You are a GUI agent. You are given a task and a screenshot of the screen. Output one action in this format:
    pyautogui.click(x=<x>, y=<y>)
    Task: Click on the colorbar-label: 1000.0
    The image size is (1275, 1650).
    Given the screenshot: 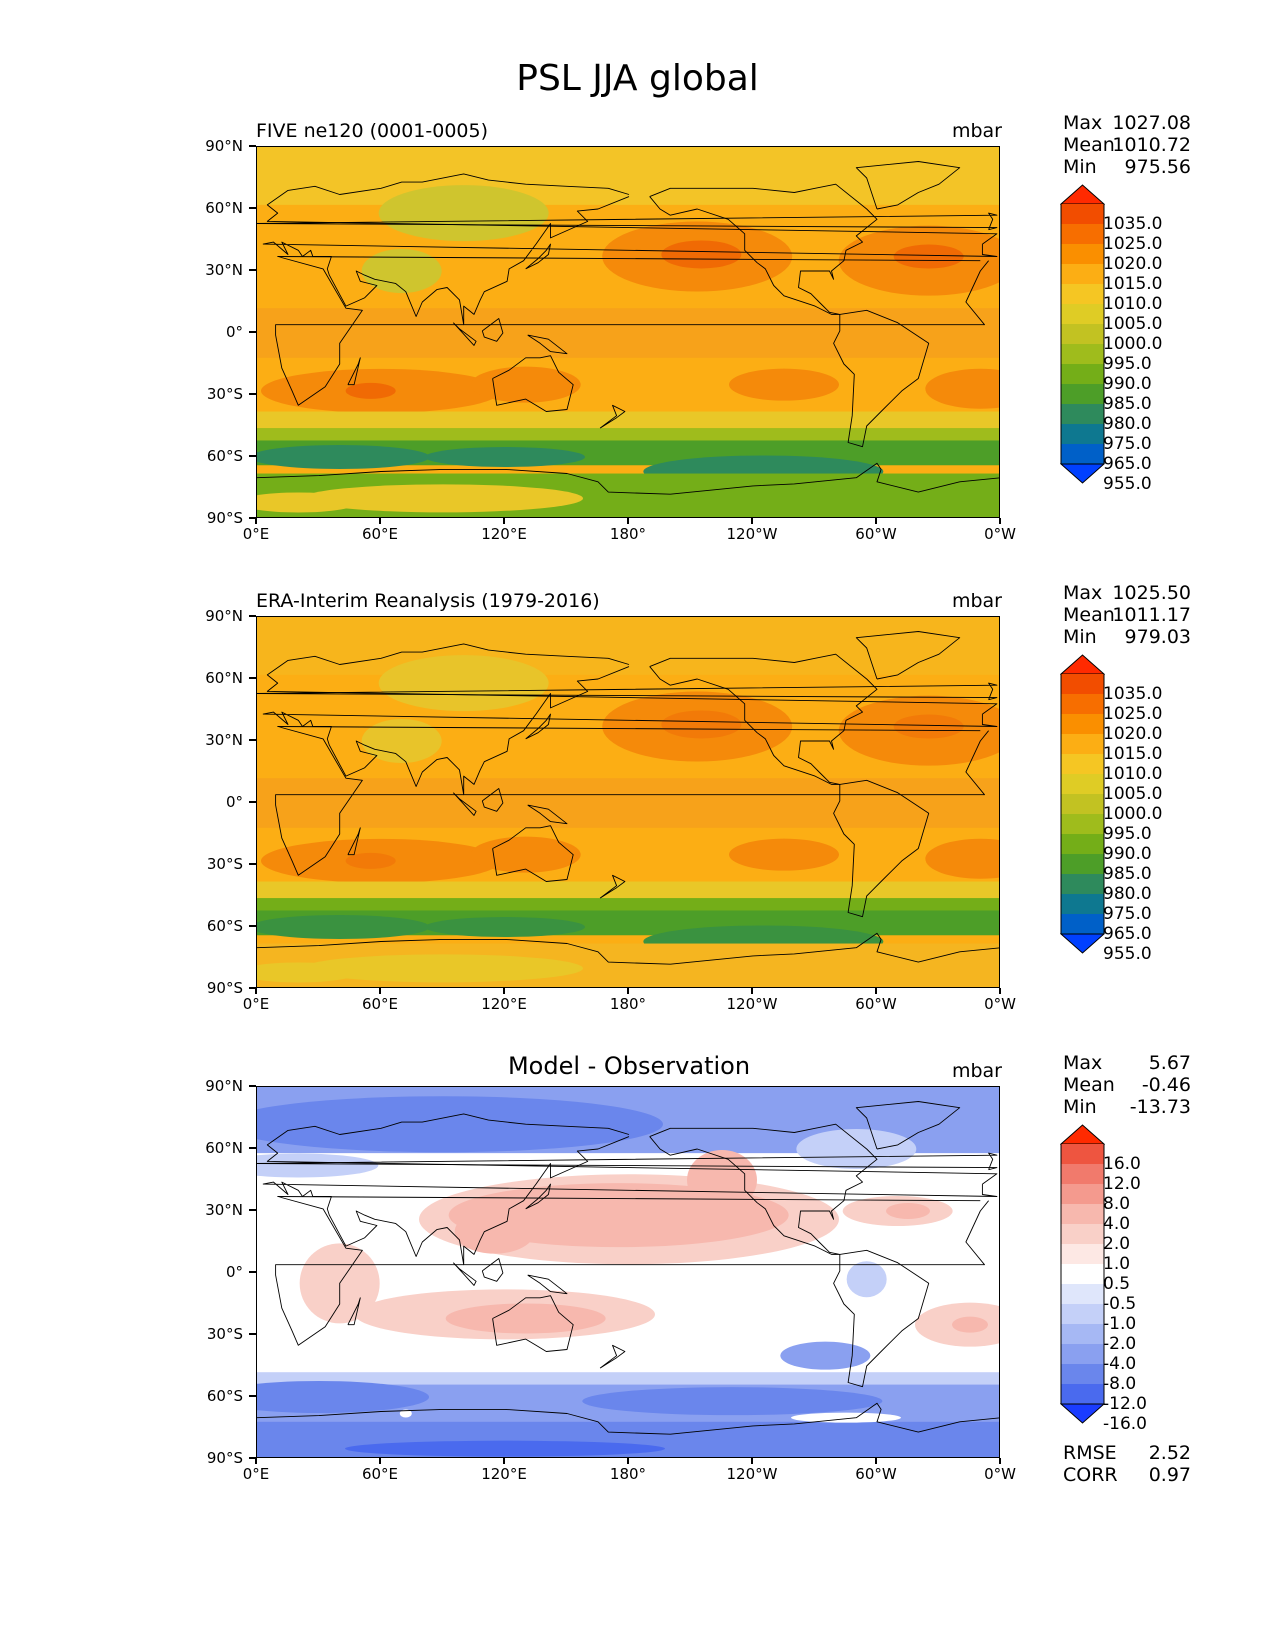 What is the action you would take?
    pyautogui.click(x=1133, y=814)
    